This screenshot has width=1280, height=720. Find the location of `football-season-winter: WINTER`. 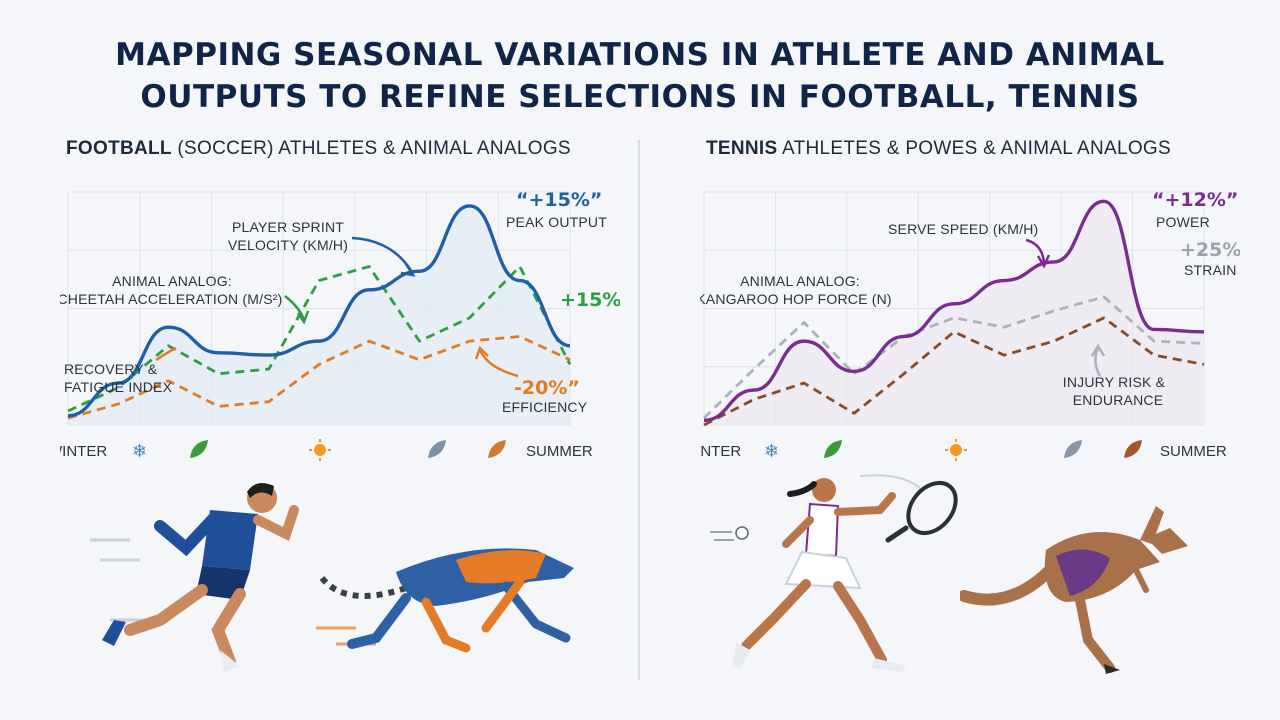

football-season-winter: WINTER is located at coordinates (83, 451).